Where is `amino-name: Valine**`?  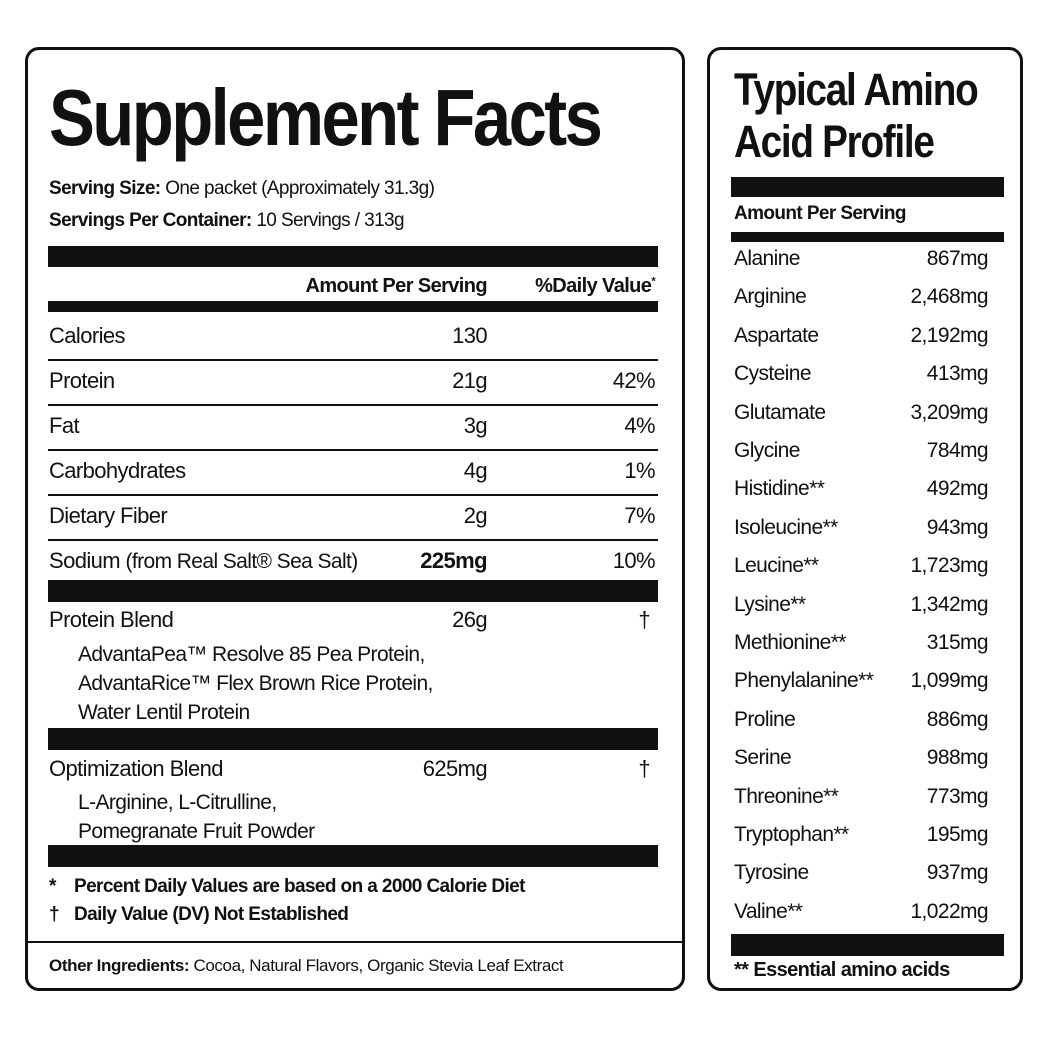
amino-name: Valine** is located at coordinates (768, 911).